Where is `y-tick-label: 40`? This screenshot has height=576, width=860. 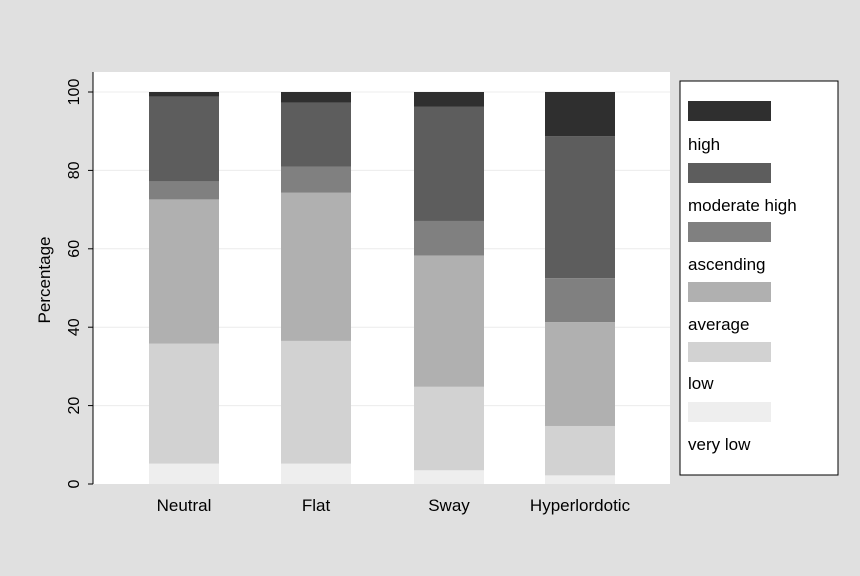
y-tick-label: 40 is located at coordinates (74, 327).